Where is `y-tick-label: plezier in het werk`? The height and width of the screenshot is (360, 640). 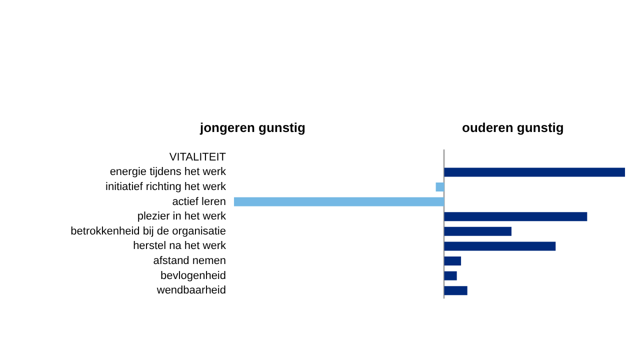
y-tick-label: plezier in het werk is located at coordinates (181, 216).